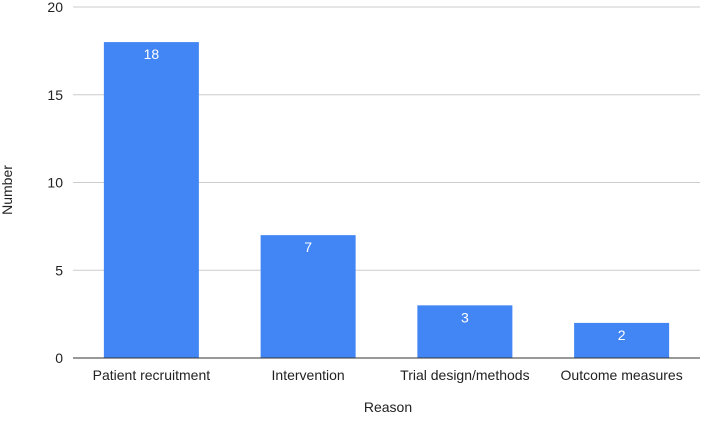 Image resolution: width=708 pixels, height=422 pixels. What do you see at coordinates (59, 270) in the screenshot?
I see `y-tick-label-5: 5` at bounding box center [59, 270].